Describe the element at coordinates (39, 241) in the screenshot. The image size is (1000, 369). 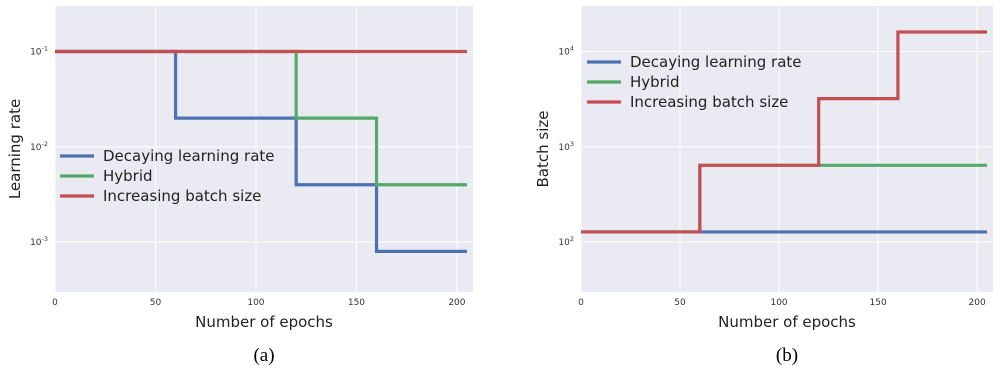
I see `y-tick-label: 10⁻³` at that location.